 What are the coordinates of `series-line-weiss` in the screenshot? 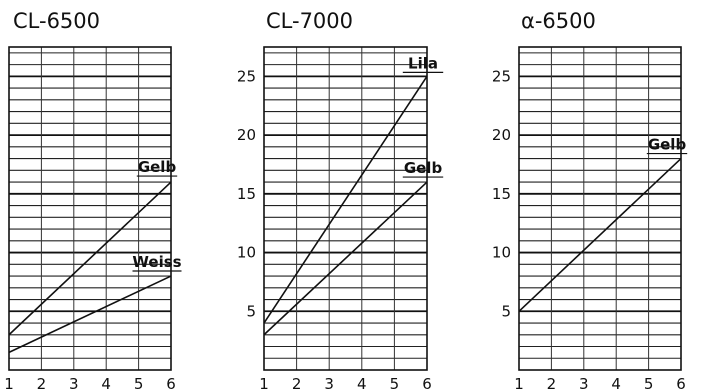 It's located at (90, 314).